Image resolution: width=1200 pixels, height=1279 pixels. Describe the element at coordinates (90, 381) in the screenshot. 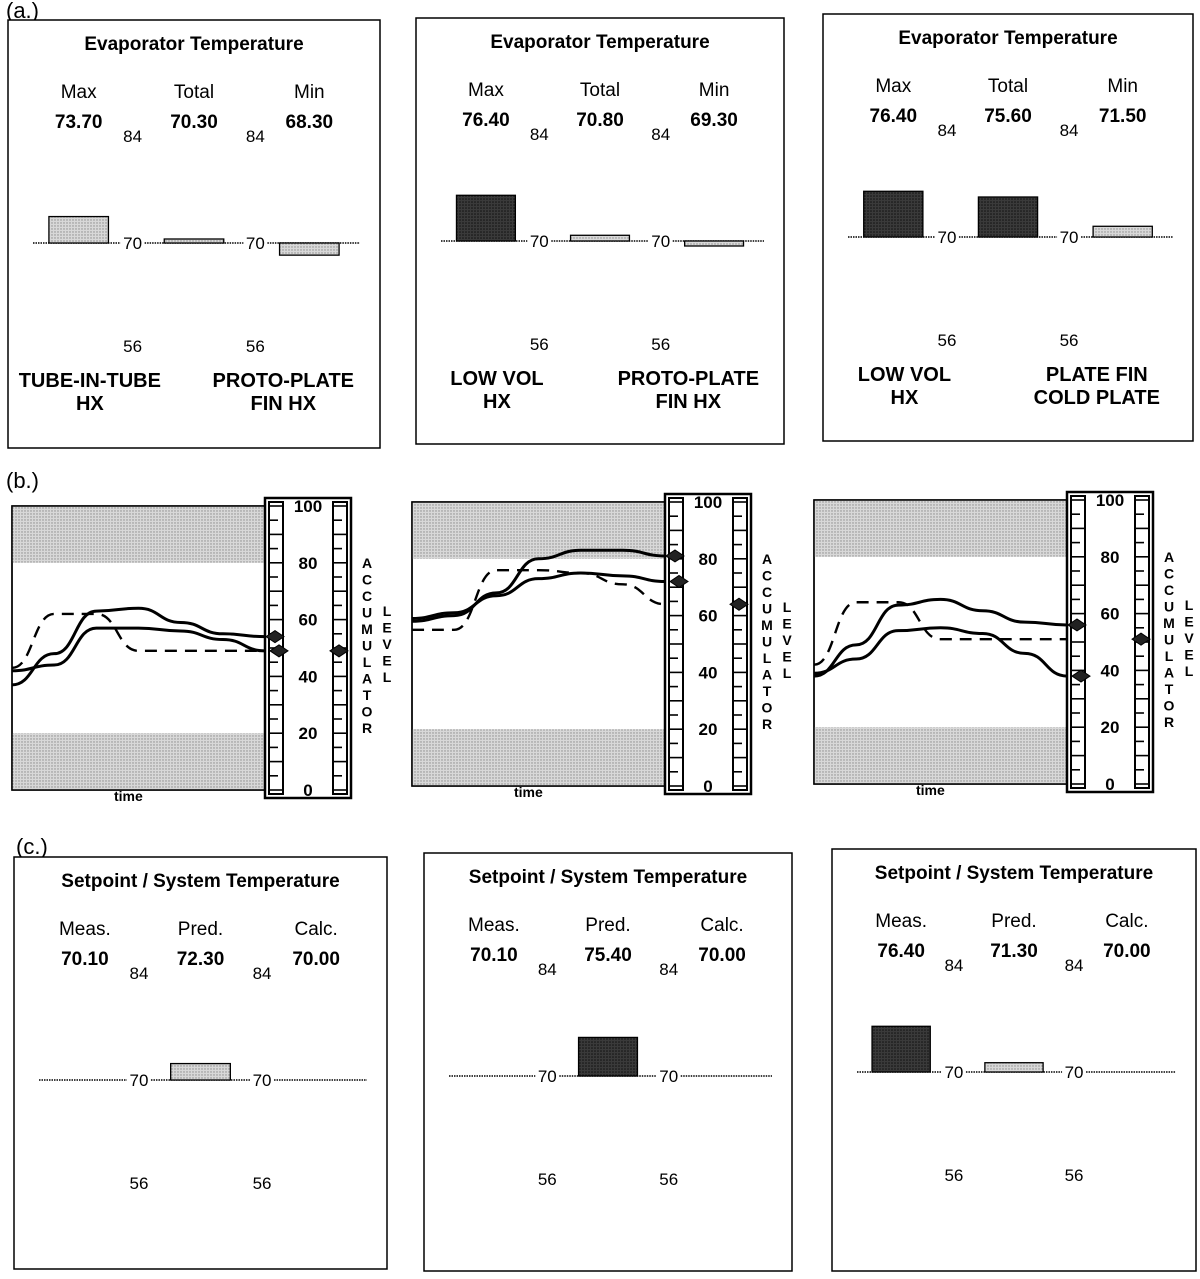

I see `component-label: TUBE-IN-TUBE` at that location.